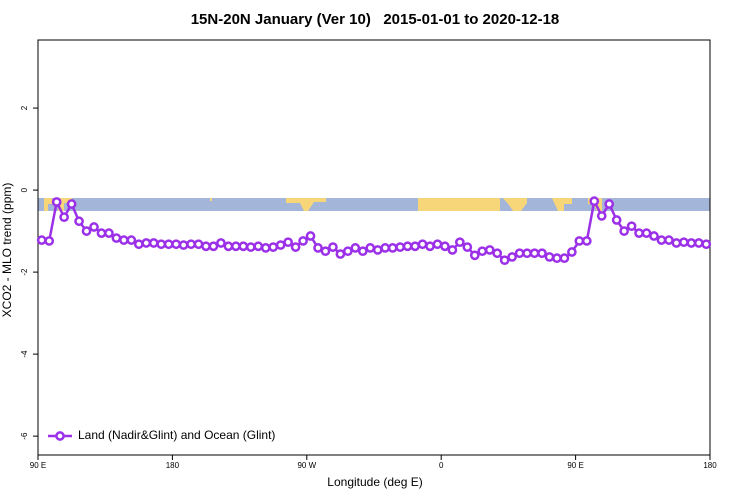 Image resolution: width=750 pixels, height=500 pixels. What do you see at coordinates (176, 435) in the screenshot?
I see `legend-label: Land (Nadir&Glint) and Ocean (Glint)` at bounding box center [176, 435].